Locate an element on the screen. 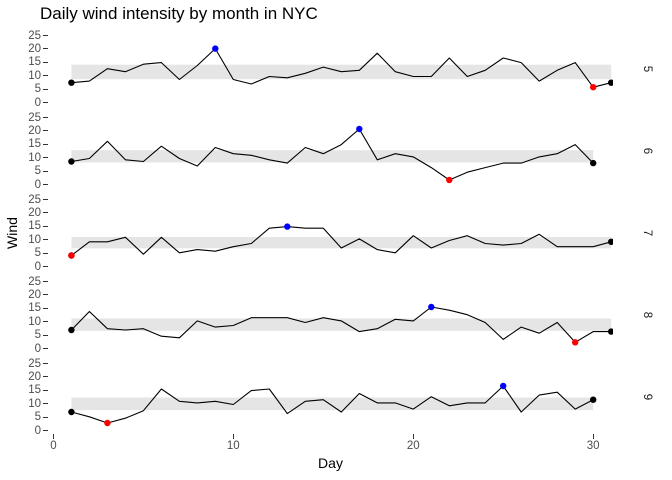 This screenshot has width=672, height=480. x-tick-label: 10 is located at coordinates (233, 446).